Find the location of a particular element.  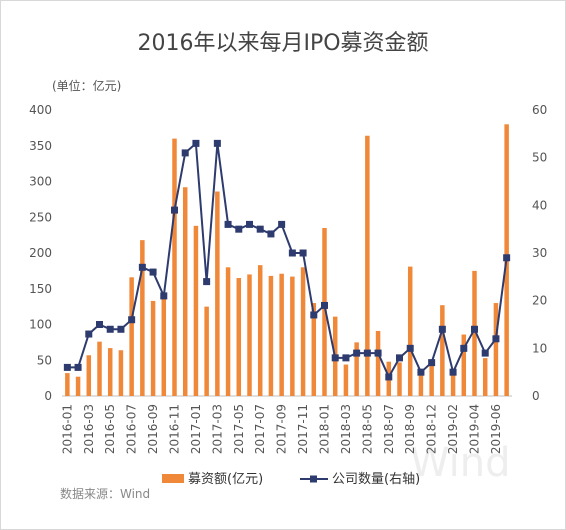

x-tick-label: 2019-02 is located at coordinates (453, 429).